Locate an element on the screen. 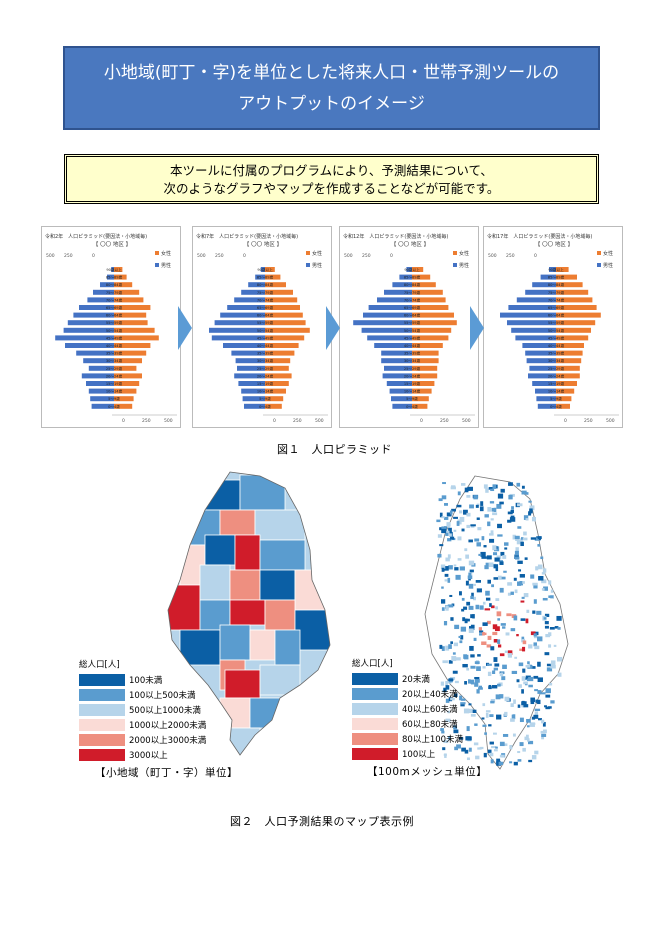 This screenshot has height=940, width=665. age-label: 35～39歳 is located at coordinates (556, 353).